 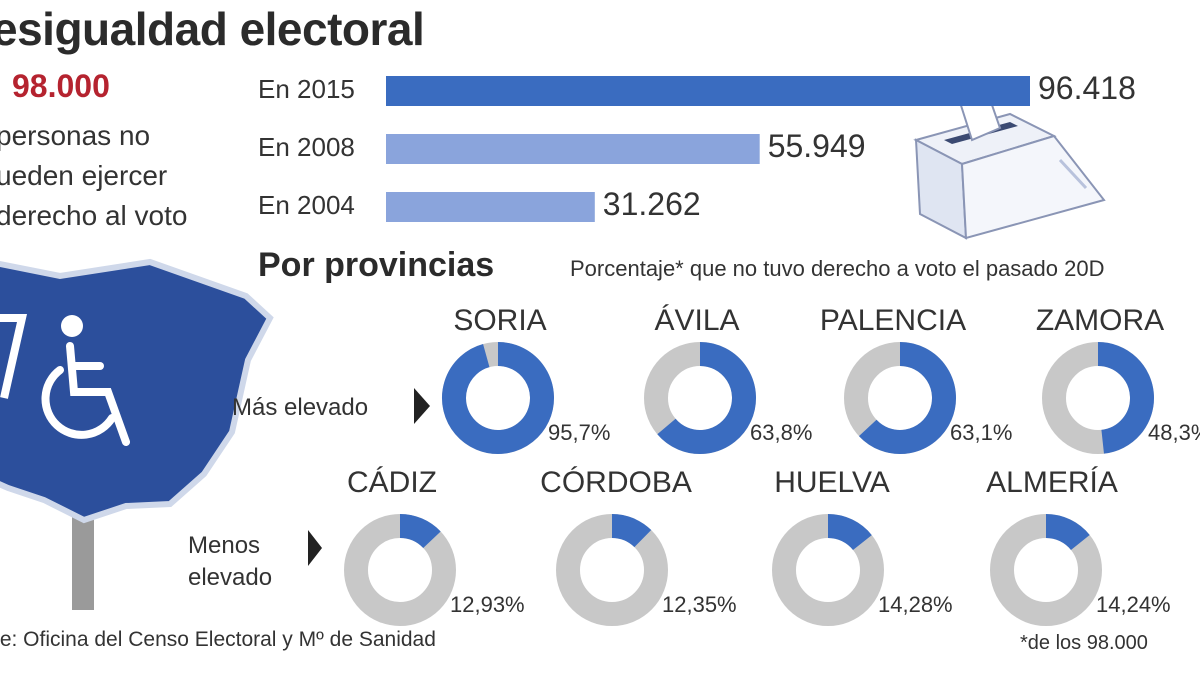 I want to click on wheelchair-icon, so click(x=85, y=380).